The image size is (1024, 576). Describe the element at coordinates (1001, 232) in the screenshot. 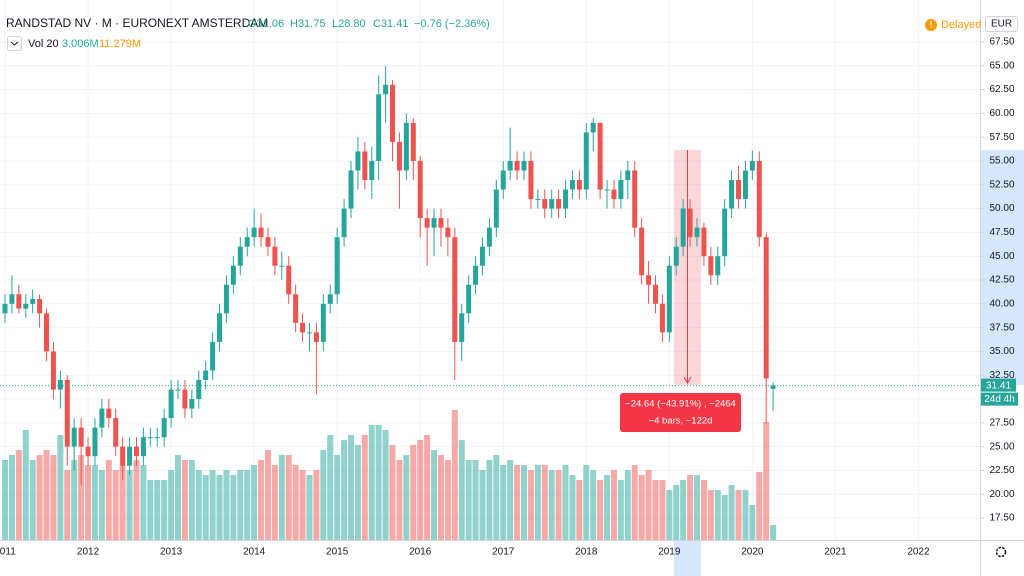

I see `y-tick-label: 47.50` at that location.